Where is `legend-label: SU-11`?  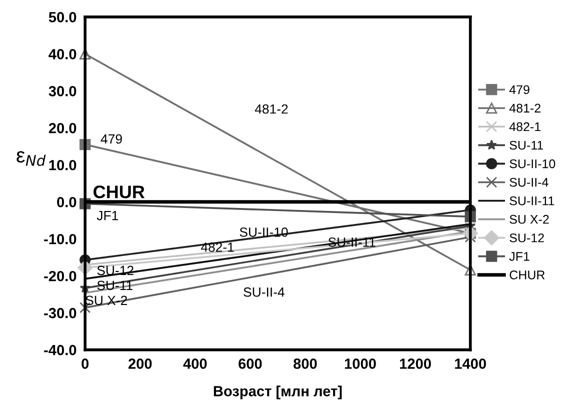
legend-label: SU-11 is located at coordinates (526, 145).